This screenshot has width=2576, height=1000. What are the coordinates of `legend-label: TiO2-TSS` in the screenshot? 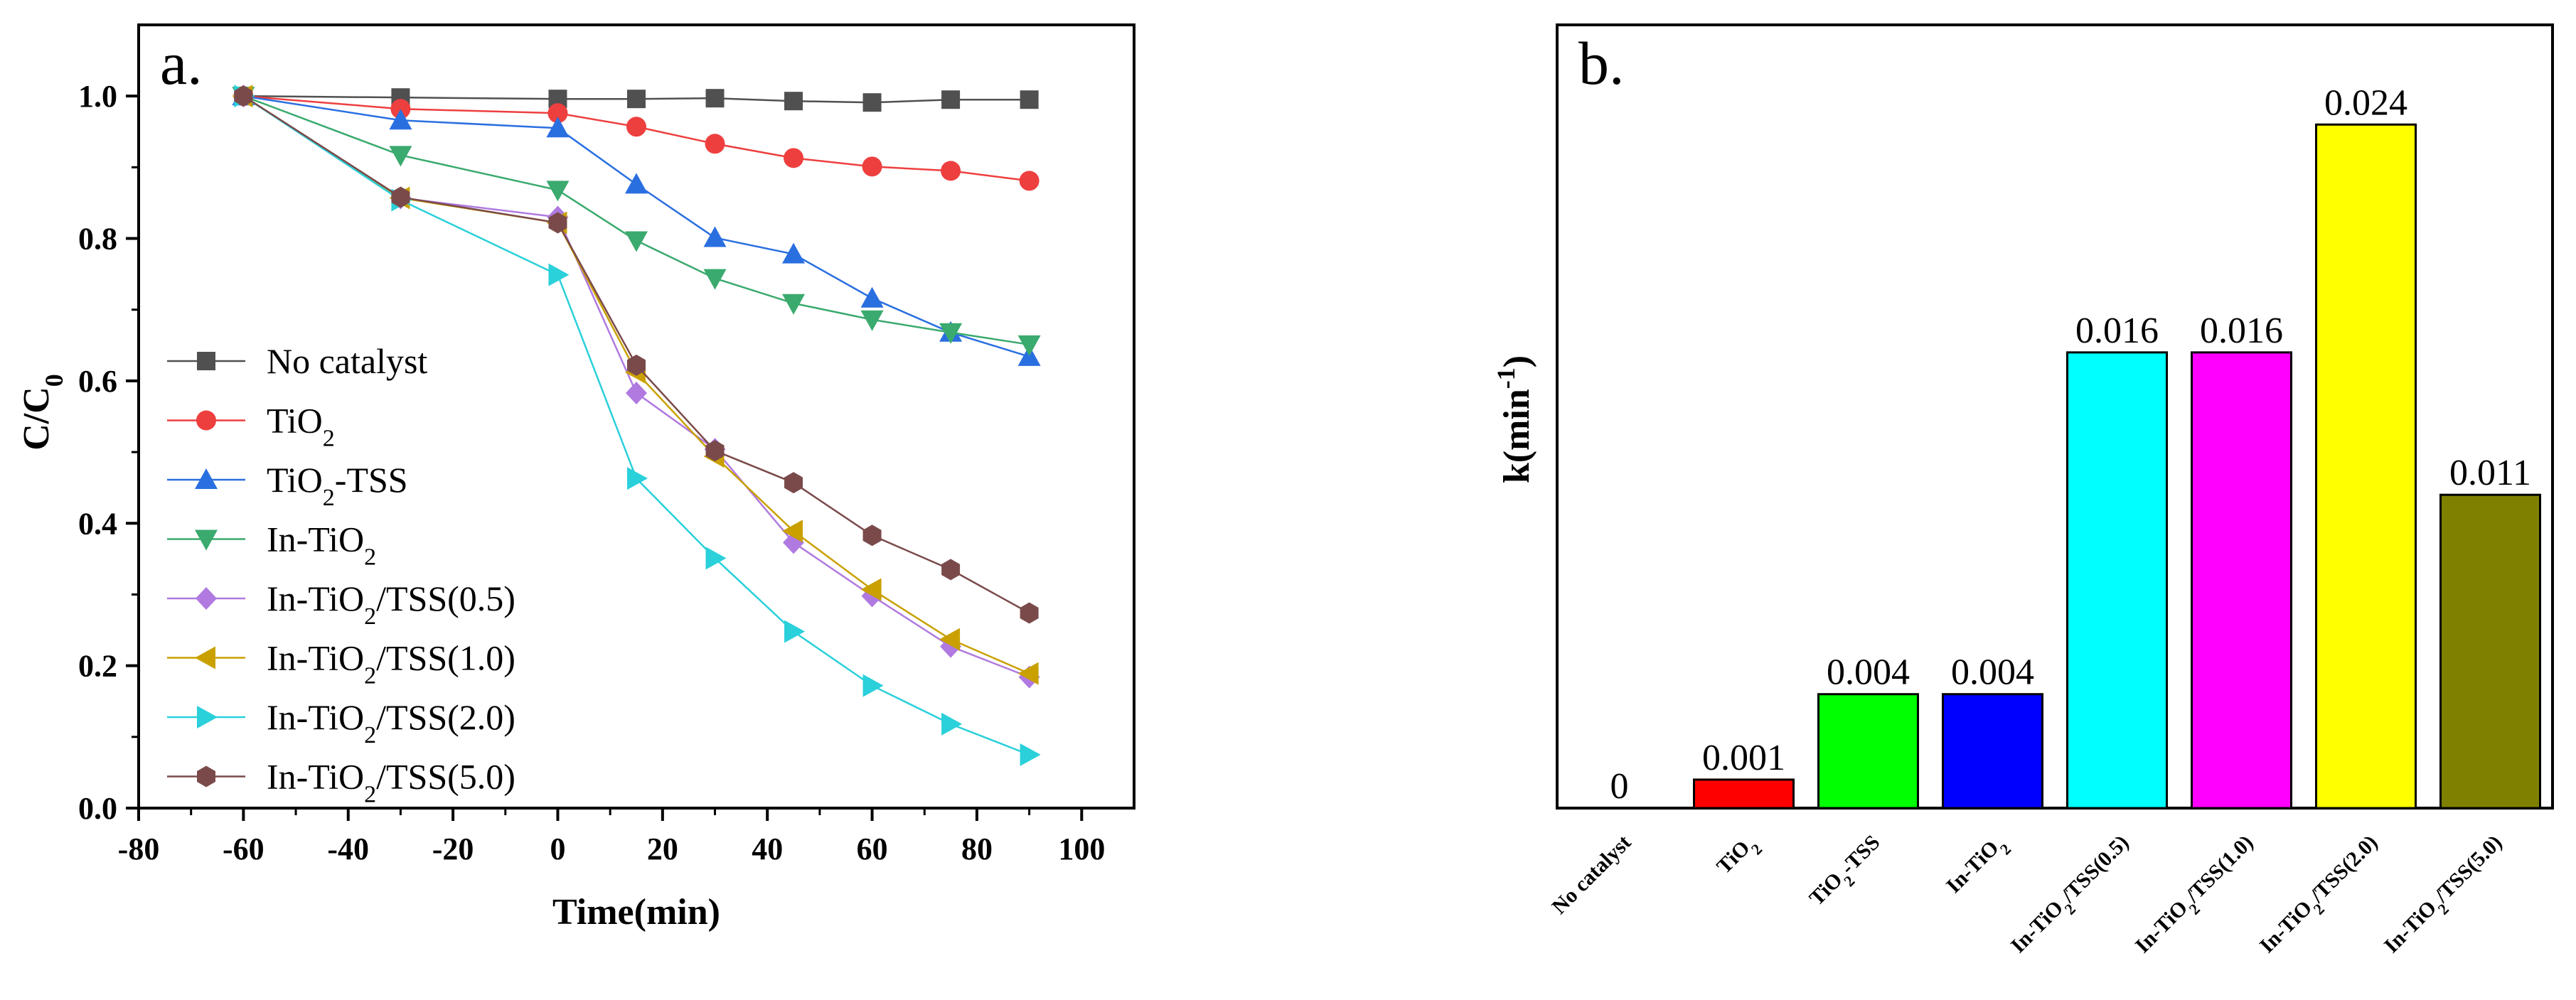 It's located at (337, 486).